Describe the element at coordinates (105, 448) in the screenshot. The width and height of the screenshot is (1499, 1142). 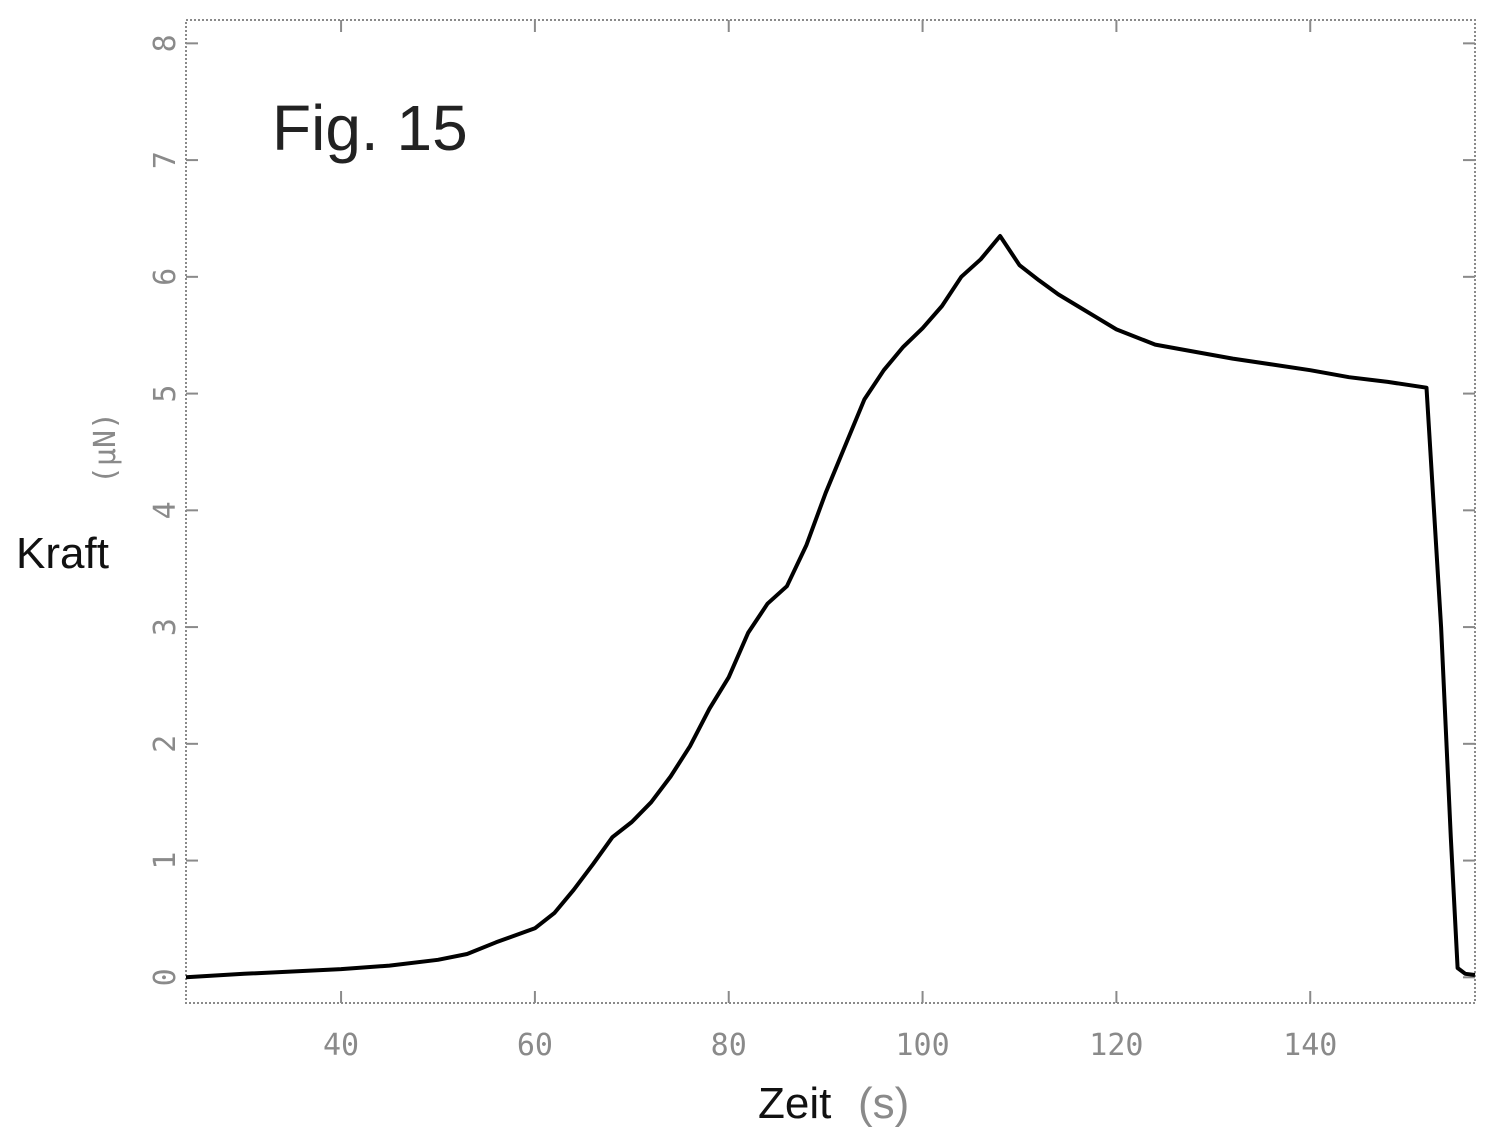
I see `y-axis-unit: (μN)` at that location.